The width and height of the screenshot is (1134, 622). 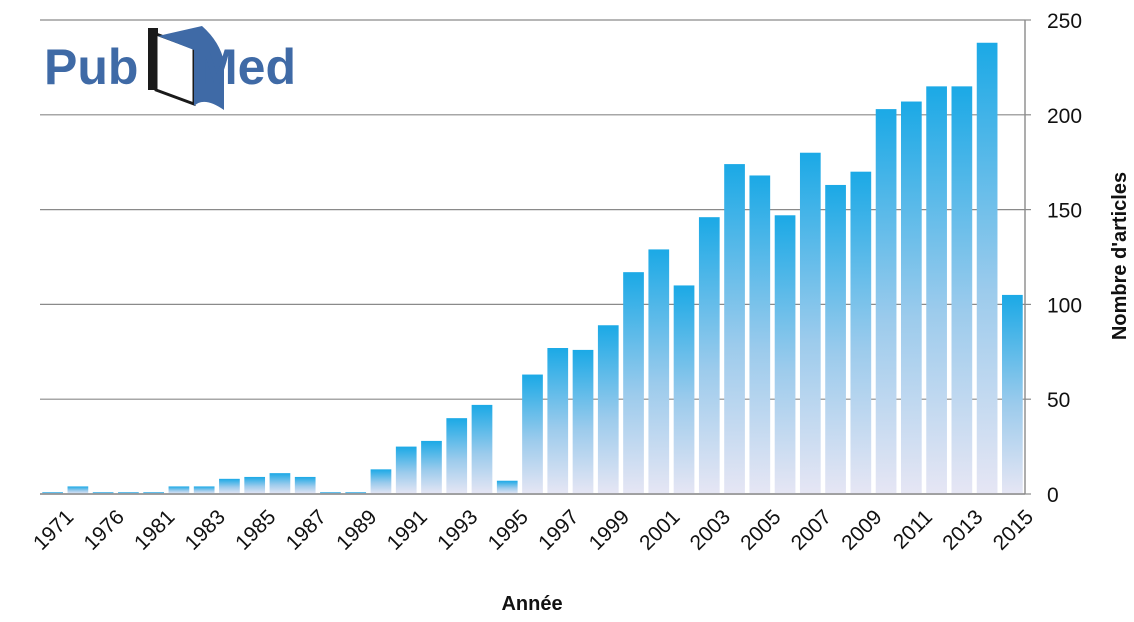 I want to click on bar-1992, so click(x=431, y=467).